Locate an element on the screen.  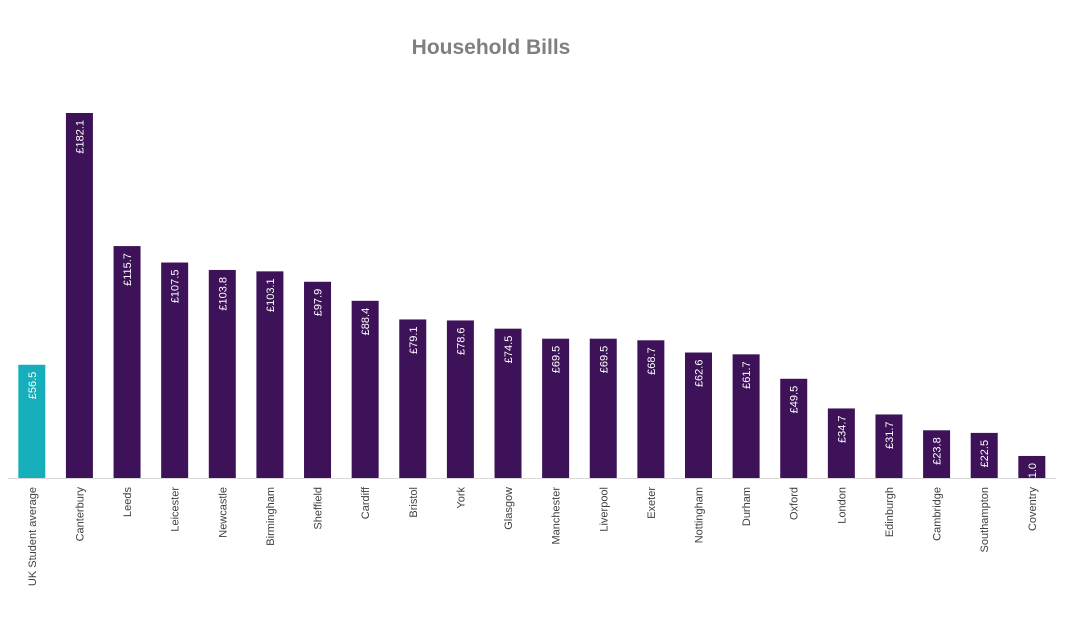
label-group: £103.1 is located at coordinates (271, 295).